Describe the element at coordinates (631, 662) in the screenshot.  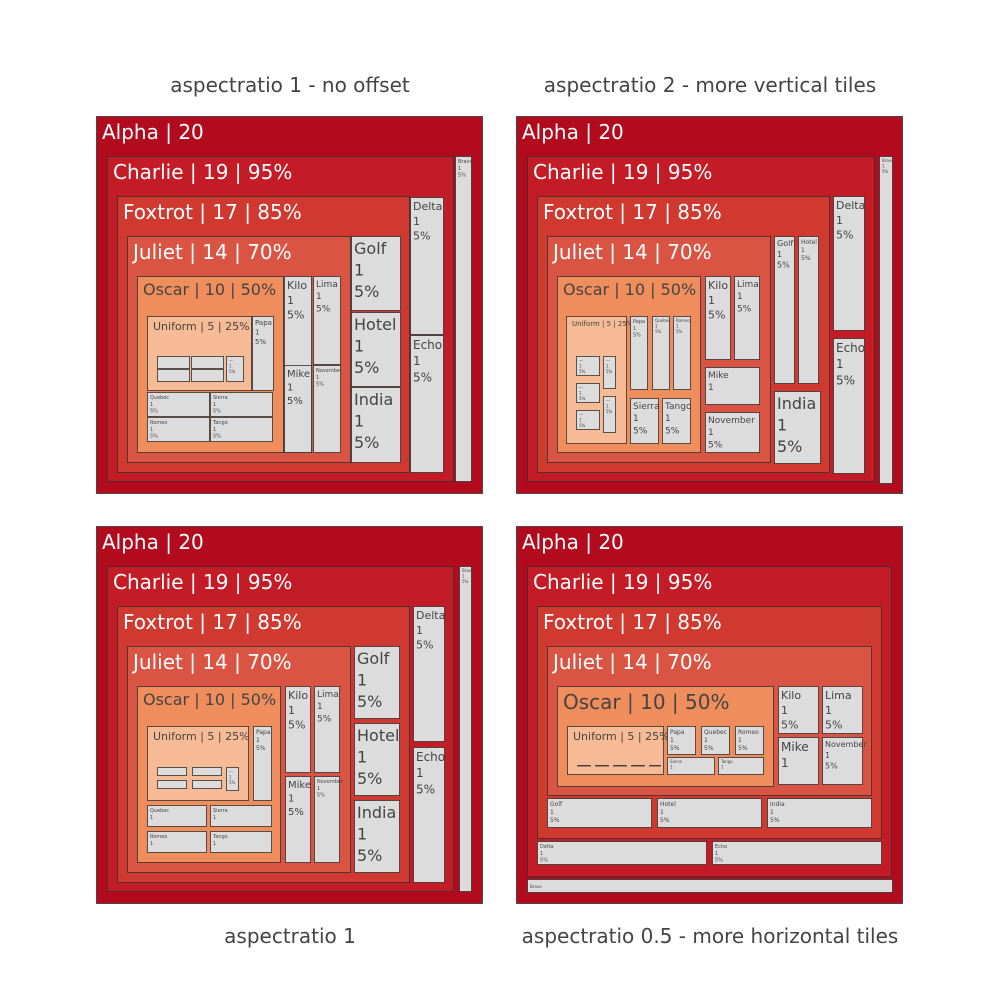
I see `juliet-label: Juliet | 14 | 70%` at that location.